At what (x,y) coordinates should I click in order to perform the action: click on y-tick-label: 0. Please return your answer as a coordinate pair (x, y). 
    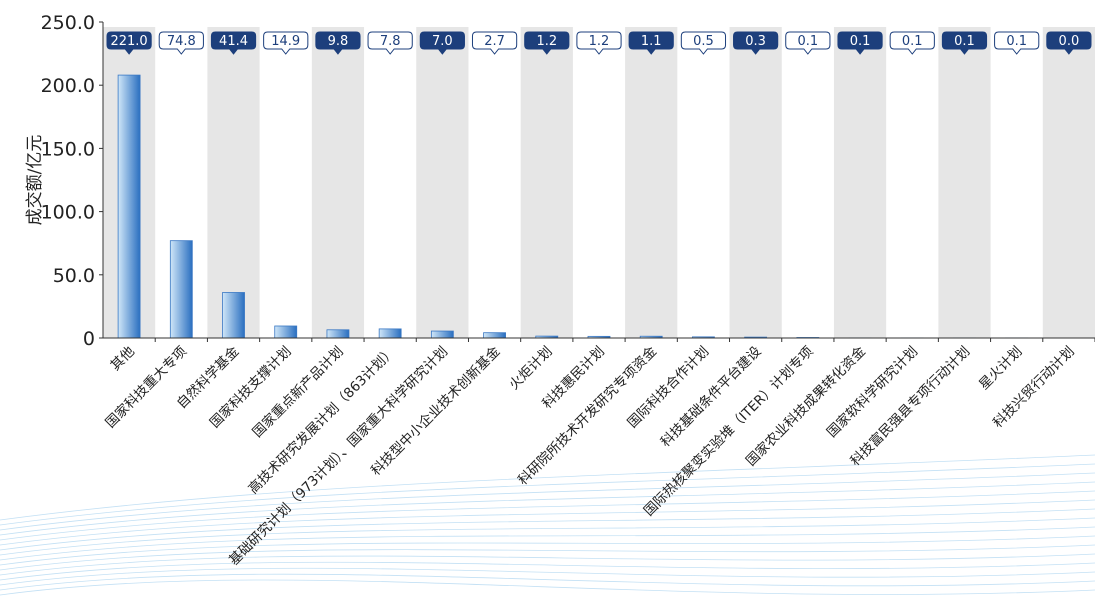
    Looking at the image, I should click on (89, 339).